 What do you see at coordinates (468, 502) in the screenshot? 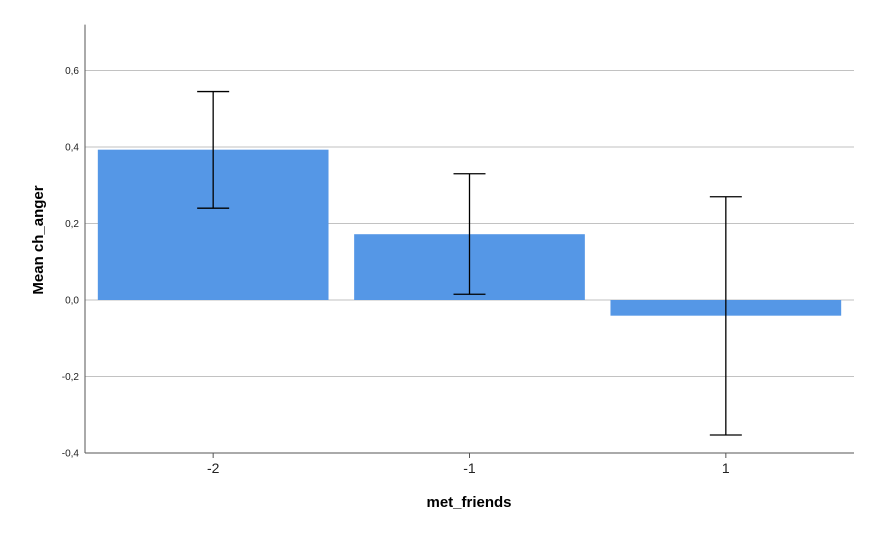
I see `x-axis-title: met_friends` at bounding box center [468, 502].